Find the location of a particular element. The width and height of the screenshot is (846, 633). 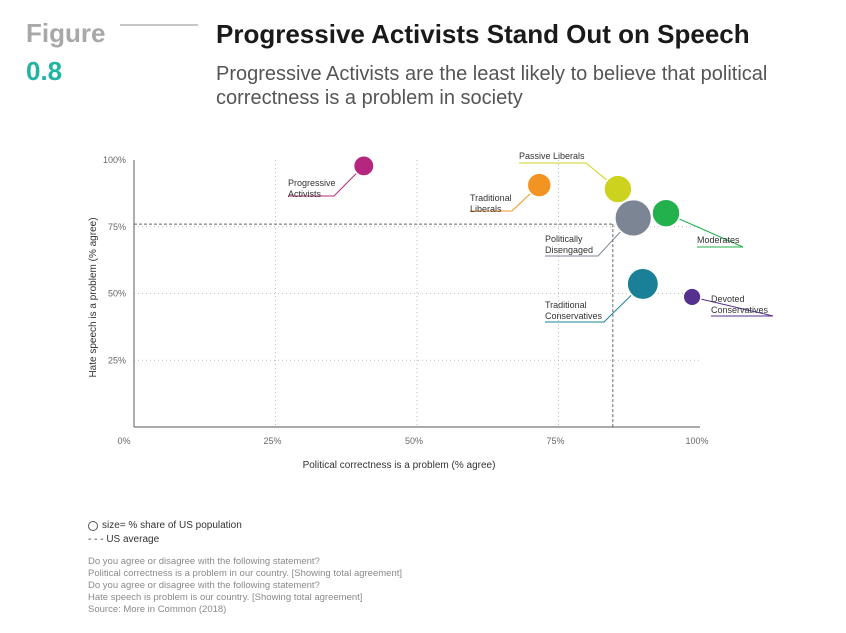

bubble-devoted-conservatives is located at coordinates (692, 297).